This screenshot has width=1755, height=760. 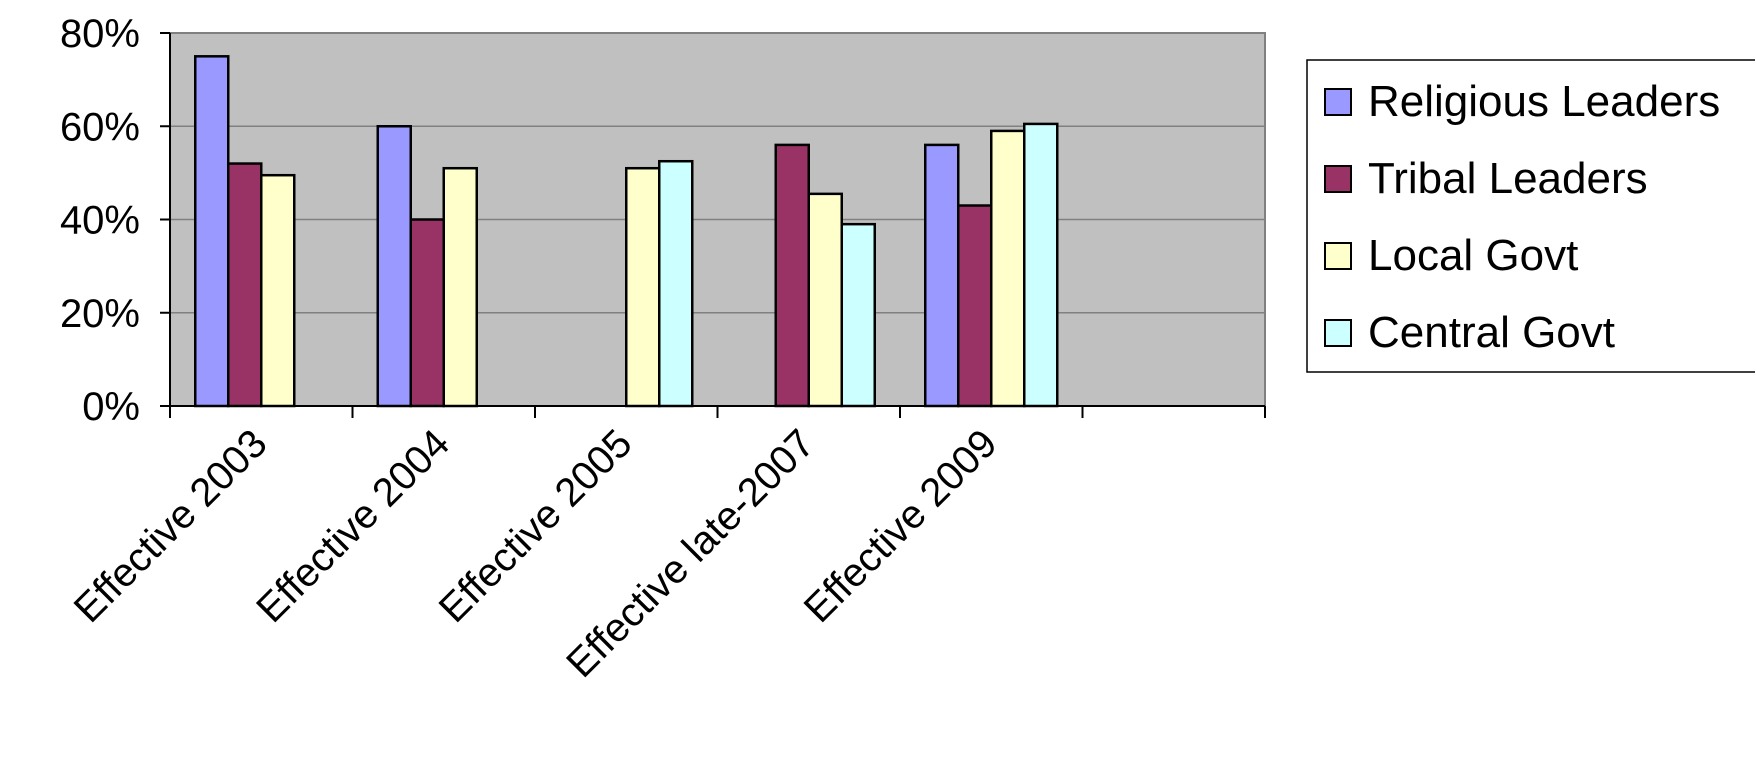 I want to click on legend-box, so click(x=1530, y=216).